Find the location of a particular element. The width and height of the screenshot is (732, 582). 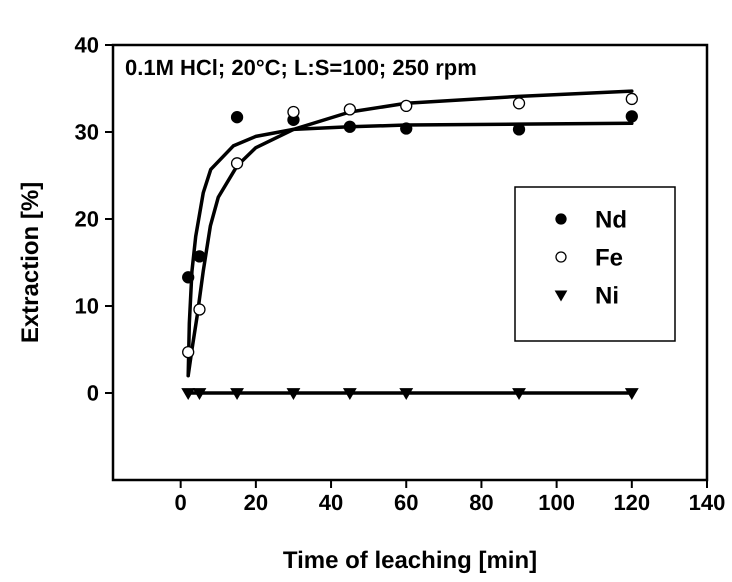

x-tick-label: 60 is located at coordinates (406, 502).